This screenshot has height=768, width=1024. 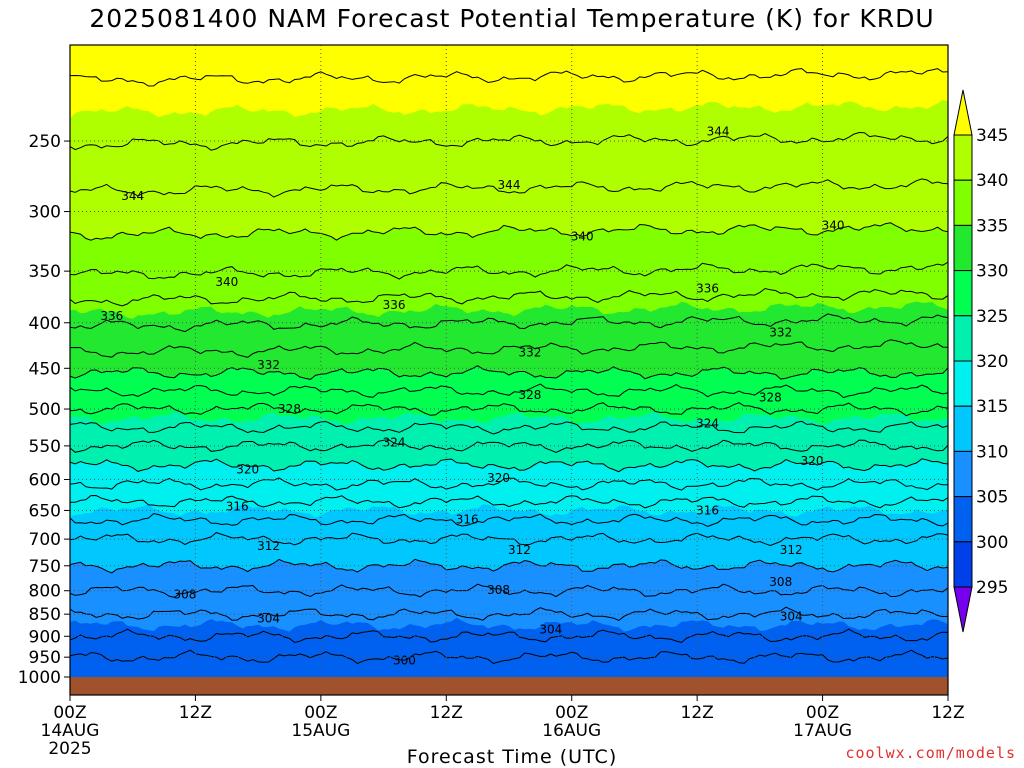 What do you see at coordinates (780, 582) in the screenshot?
I see `contour-label-28: 308` at bounding box center [780, 582].